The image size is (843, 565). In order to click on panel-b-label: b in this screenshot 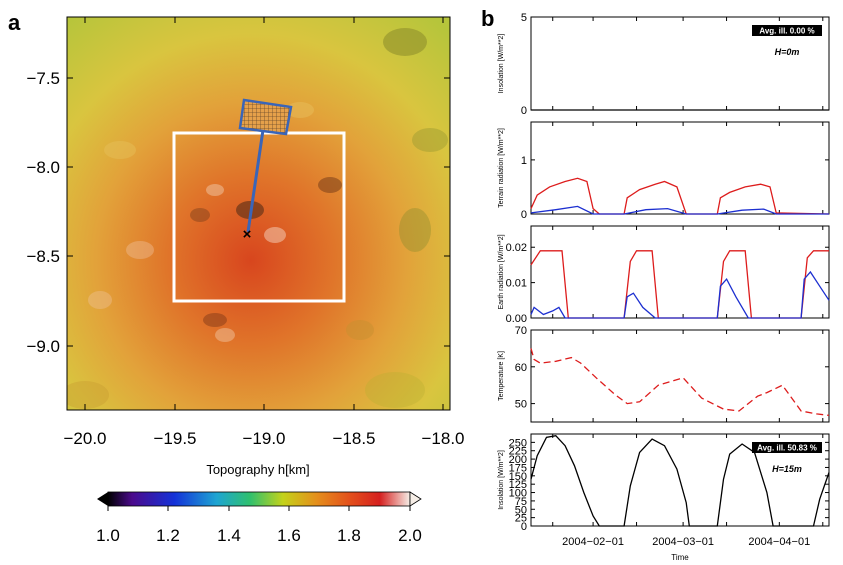, I will do `click(487, 18)`.